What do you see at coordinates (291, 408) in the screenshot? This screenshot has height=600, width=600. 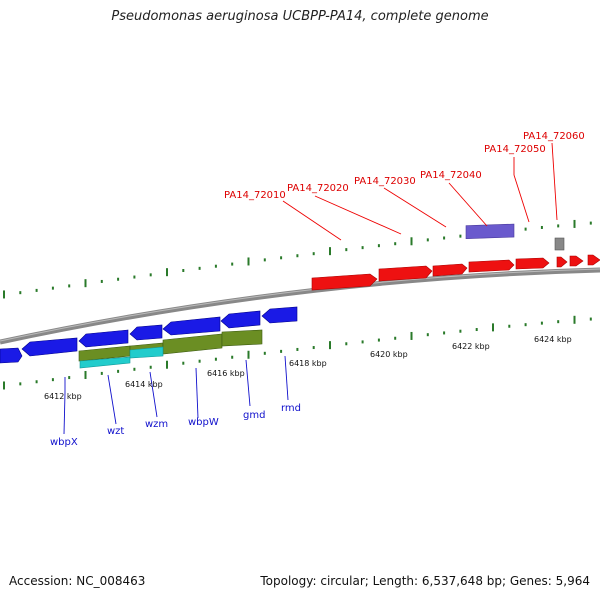 I see `gene-label-rmd: rmd` at bounding box center [291, 408].